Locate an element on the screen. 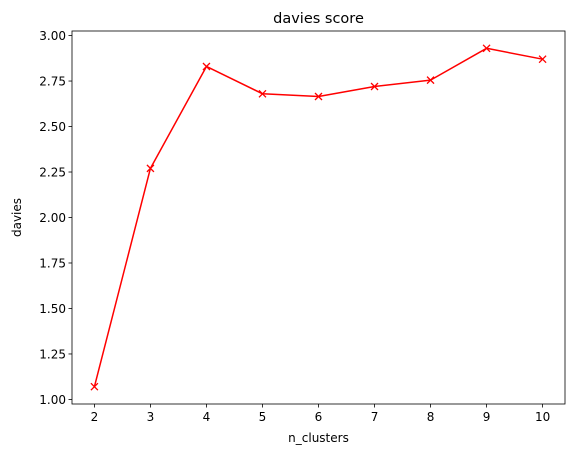 The height and width of the screenshot is (455, 576). y-tick-label: 1.50 is located at coordinates (52, 309).